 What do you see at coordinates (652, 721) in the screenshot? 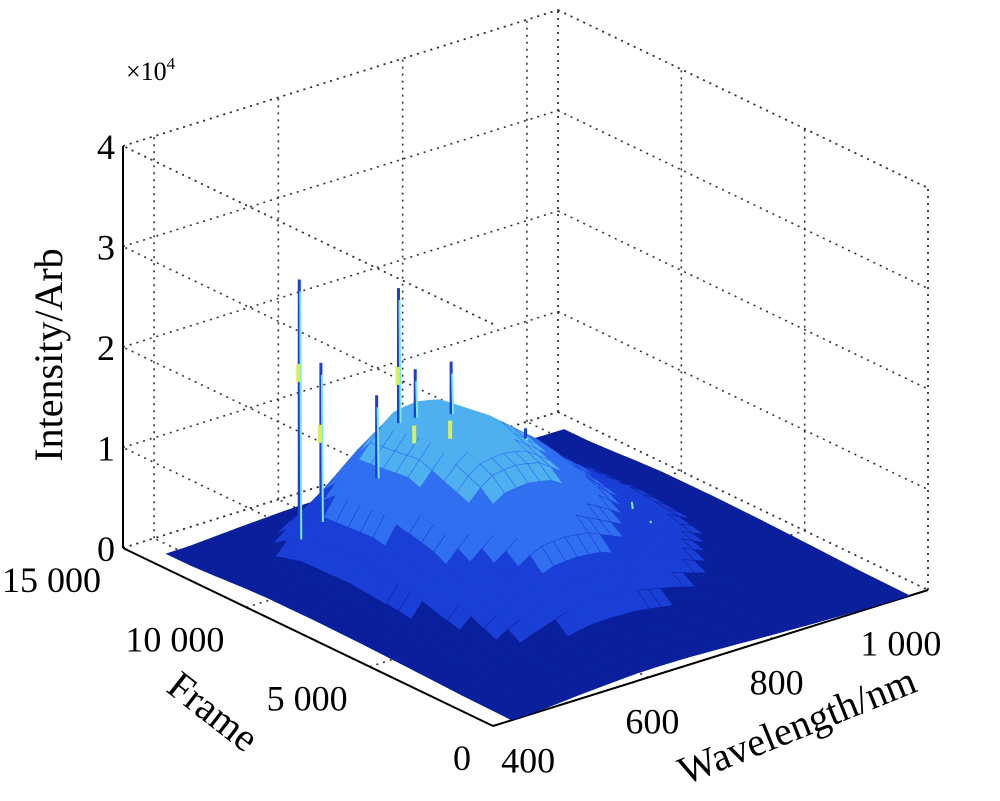
I see `x-tick-label: 600` at bounding box center [652, 721].